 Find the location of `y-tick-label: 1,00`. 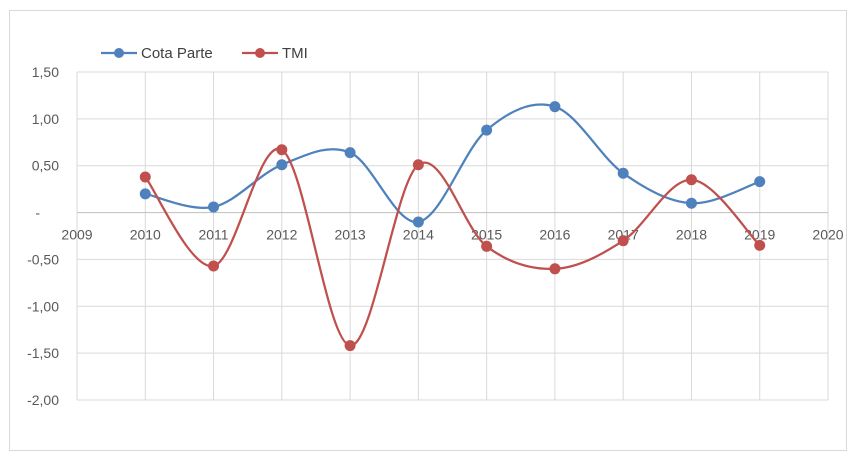

y-tick-label: 1,00 is located at coordinates (45, 119).